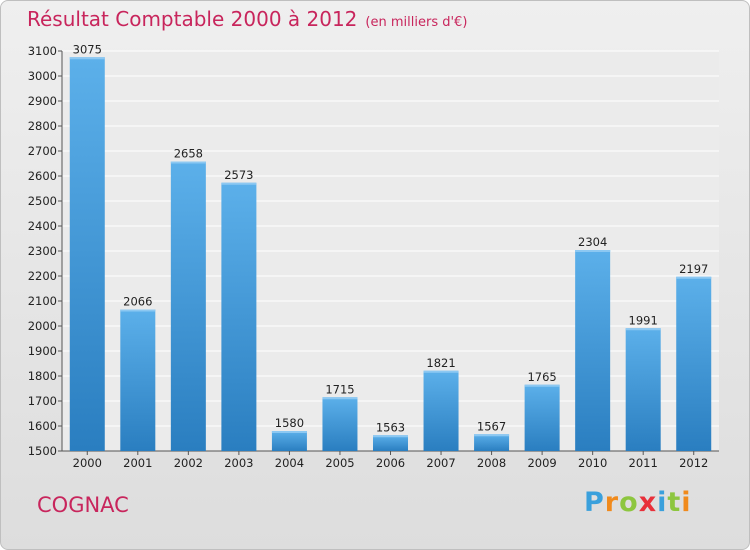 The width and height of the screenshot is (750, 550). Describe the element at coordinates (42, 276) in the screenshot. I see `y-tick-label: 2200` at that location.